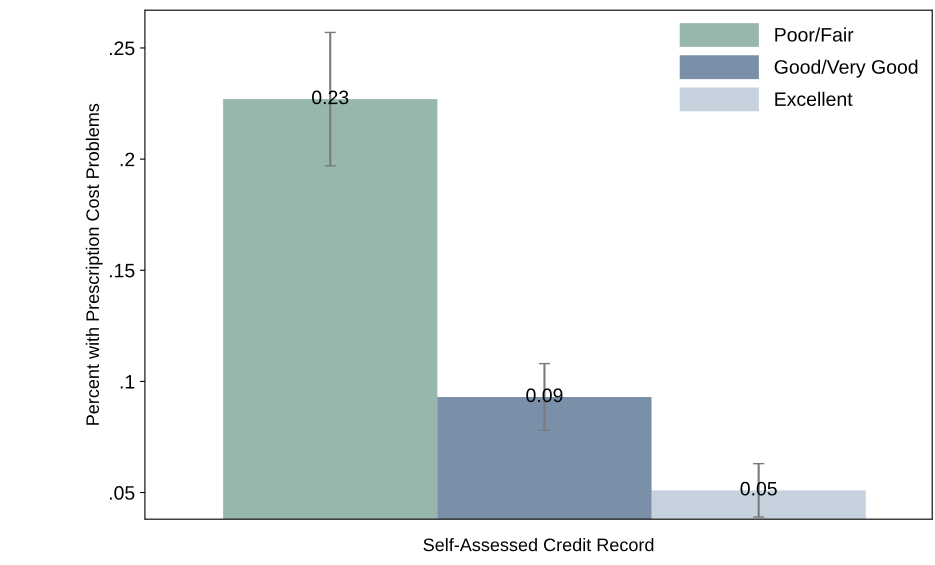 The width and height of the screenshot is (935, 565). Describe the element at coordinates (814, 34) in the screenshot. I see `legend-label: Poor/Fair` at that location.